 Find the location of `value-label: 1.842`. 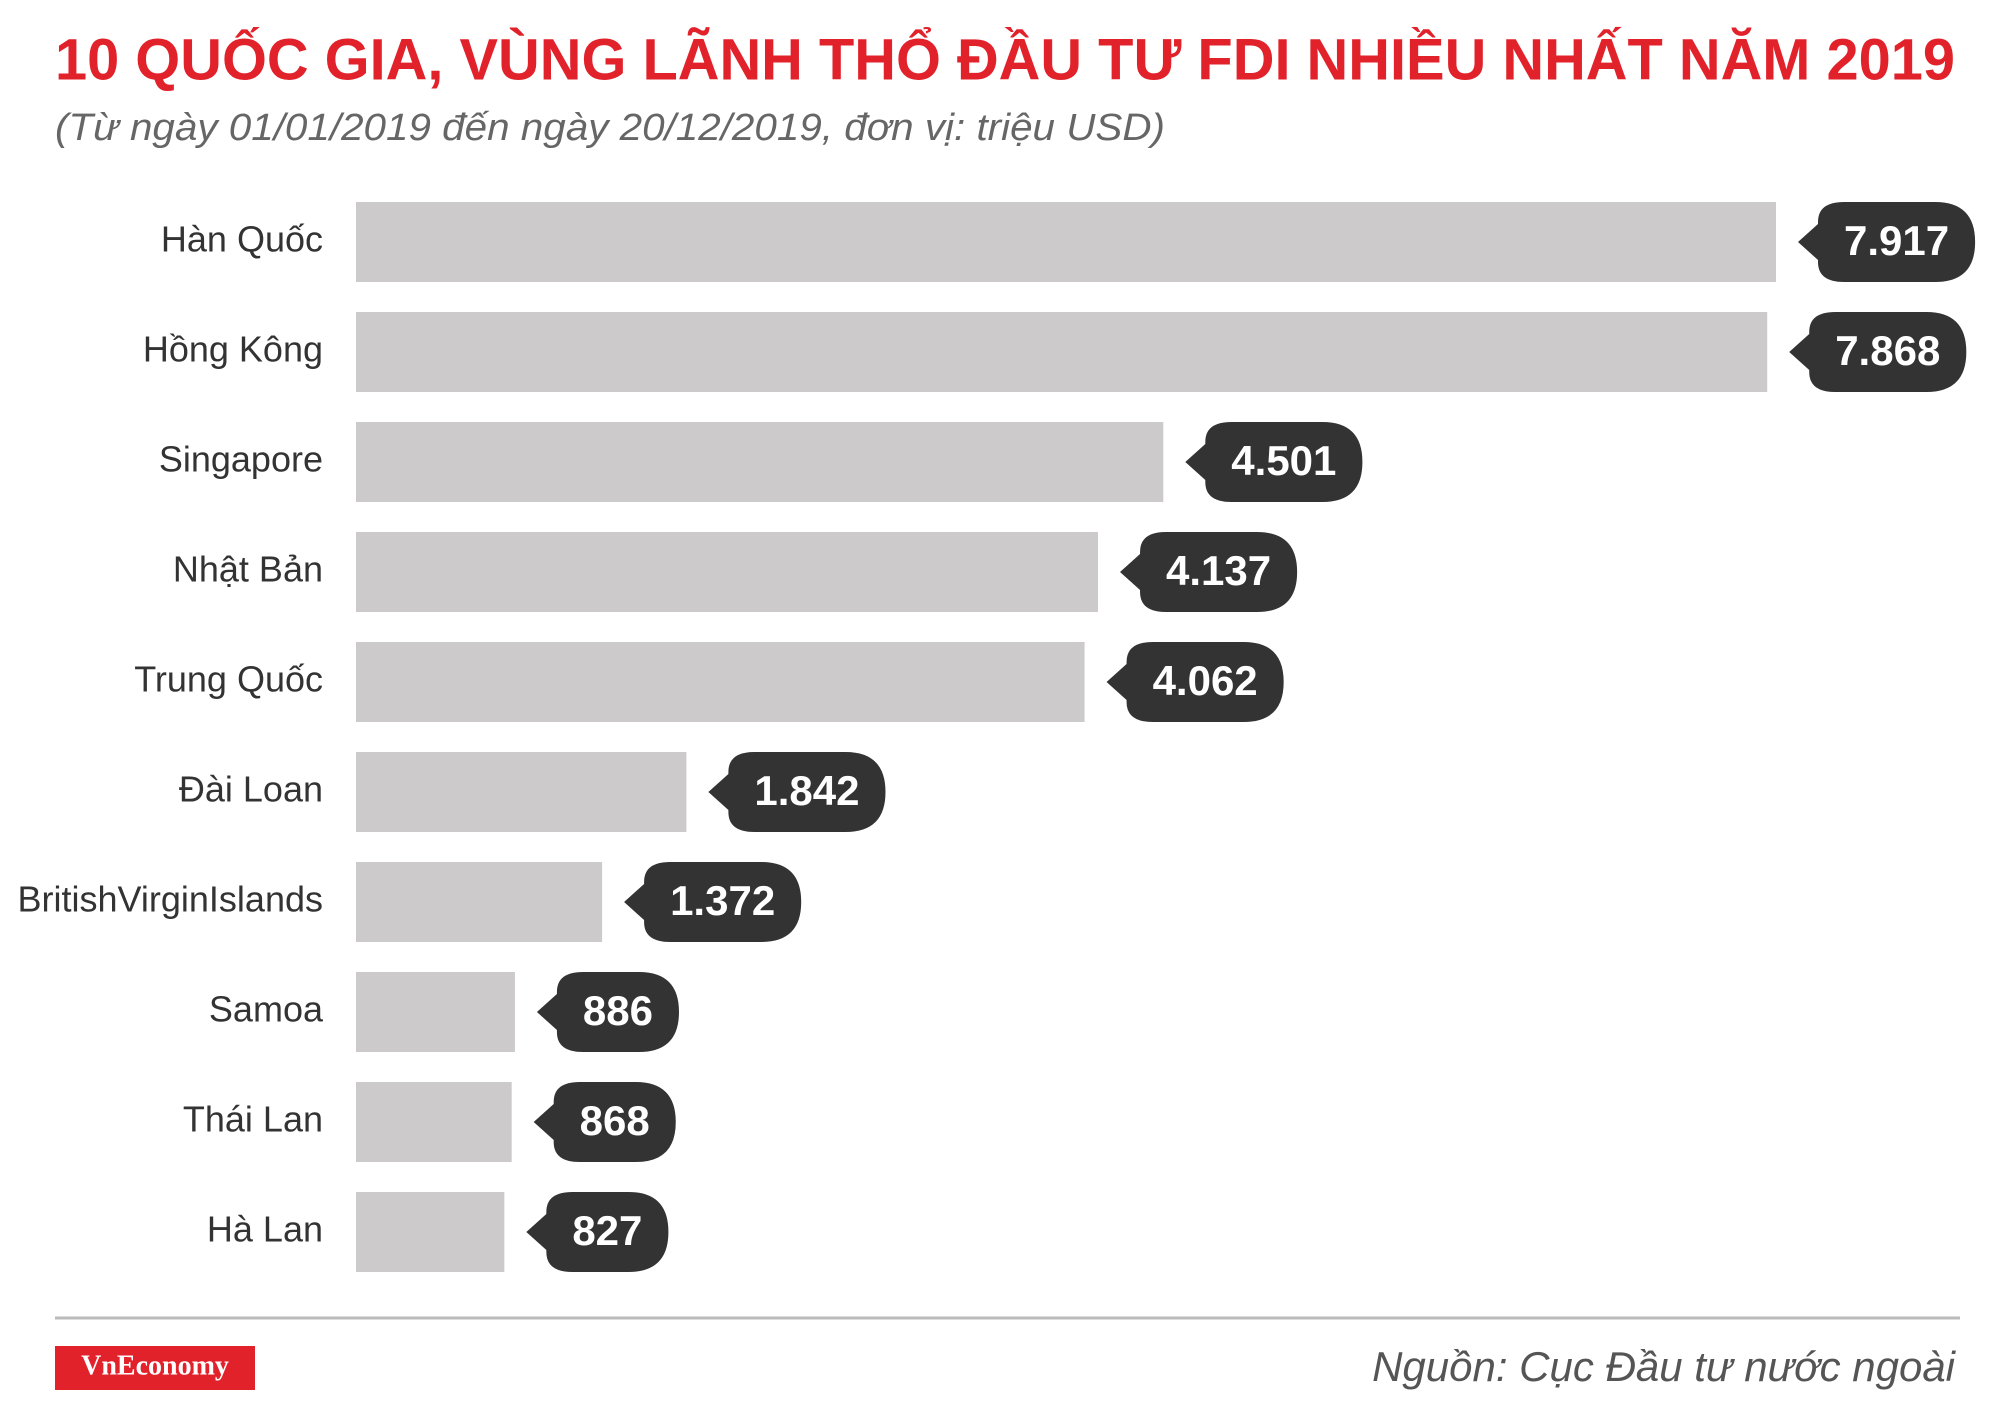

value-label: 1.842 is located at coordinates (806, 790).